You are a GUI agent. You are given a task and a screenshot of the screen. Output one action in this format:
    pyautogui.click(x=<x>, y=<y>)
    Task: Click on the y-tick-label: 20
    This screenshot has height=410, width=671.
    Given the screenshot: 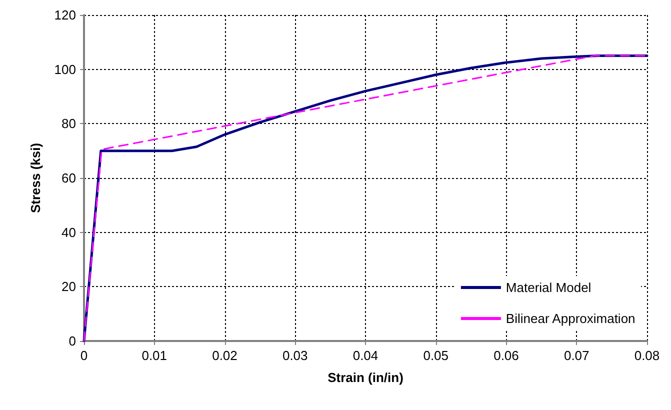 What is the action you would take?
    pyautogui.click(x=69, y=286)
    